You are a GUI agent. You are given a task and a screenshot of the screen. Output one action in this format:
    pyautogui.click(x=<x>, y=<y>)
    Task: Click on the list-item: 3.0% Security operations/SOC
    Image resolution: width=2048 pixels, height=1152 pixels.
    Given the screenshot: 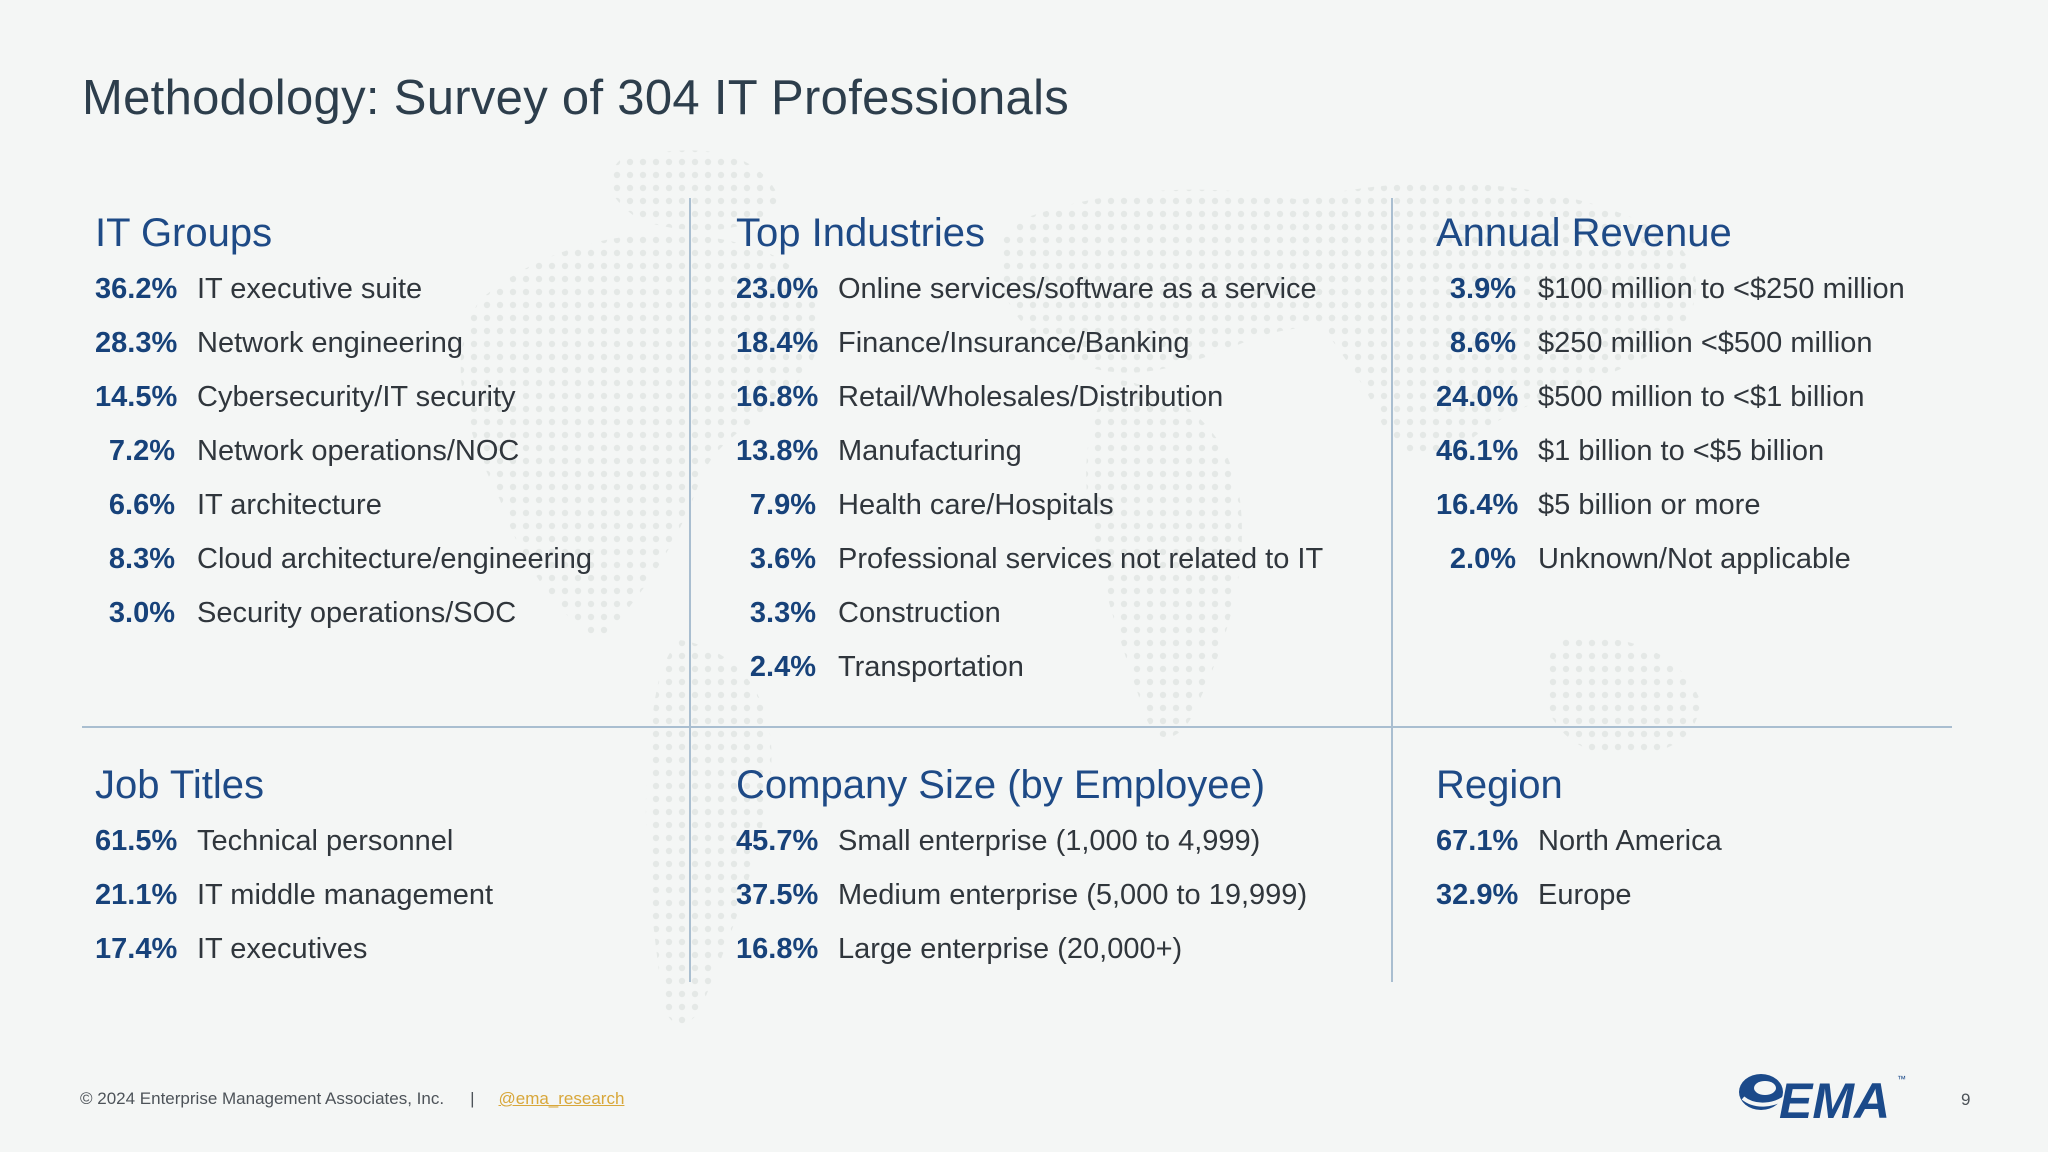 What is the action you would take?
    pyautogui.click(x=343, y=624)
    